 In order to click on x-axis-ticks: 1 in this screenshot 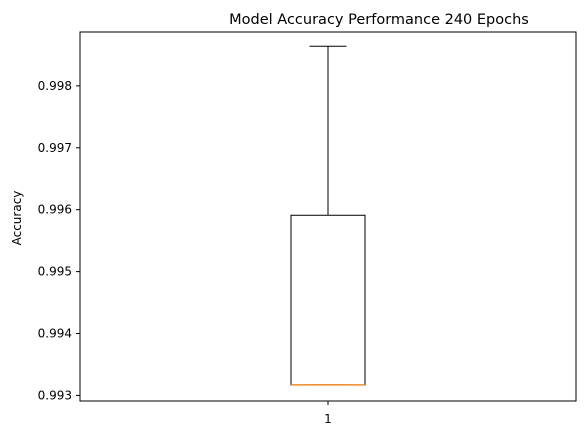, I will do `click(328, 413)`.